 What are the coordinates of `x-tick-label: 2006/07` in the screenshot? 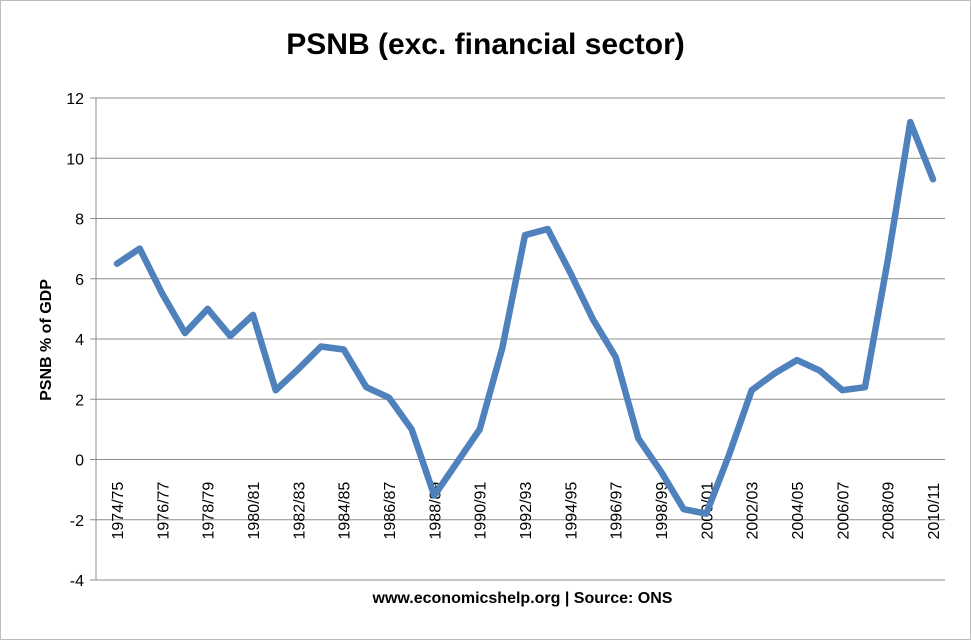 It's located at (843, 511).